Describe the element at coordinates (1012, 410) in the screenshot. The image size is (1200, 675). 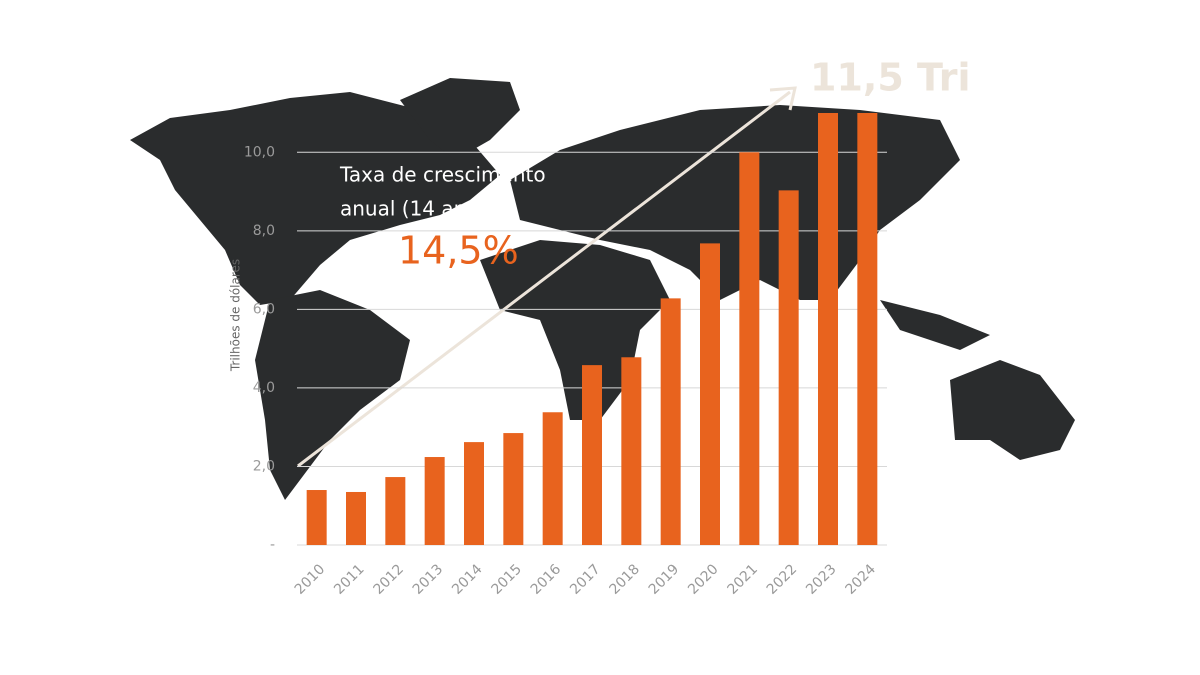
I see `australia` at that location.